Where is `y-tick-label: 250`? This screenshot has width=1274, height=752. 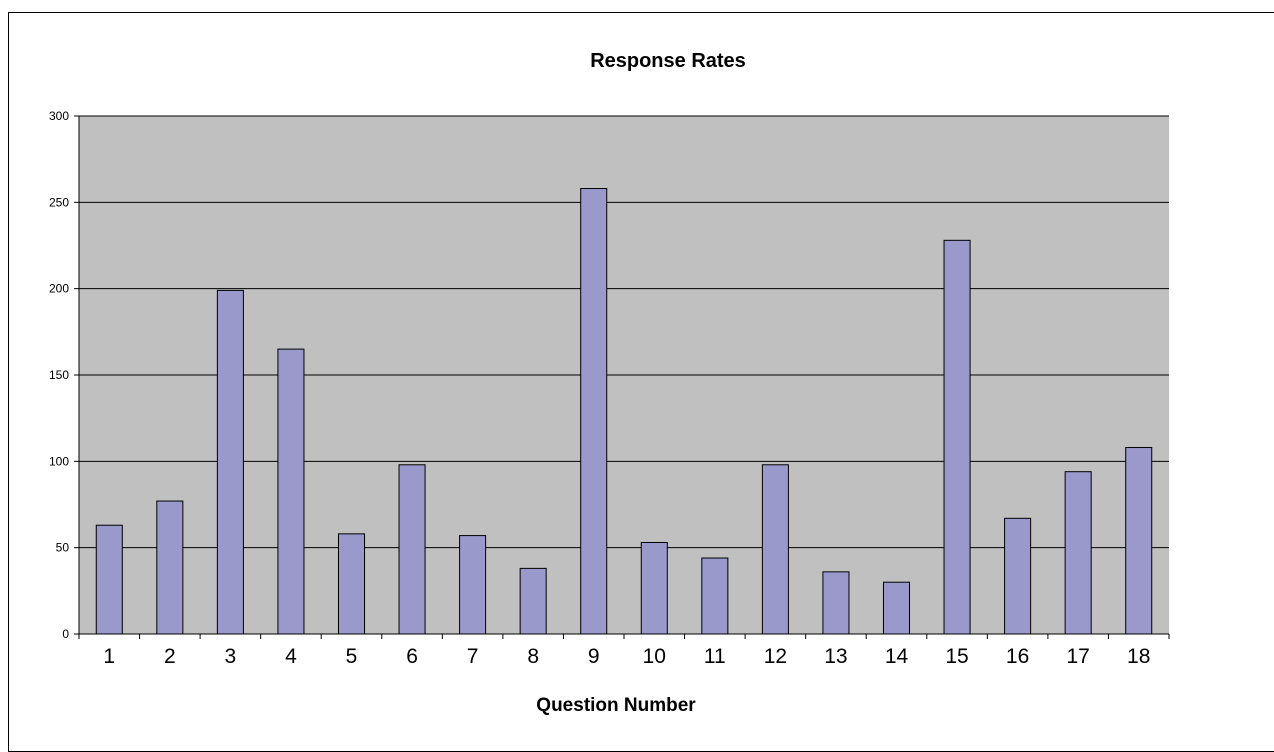 y-tick-label: 250 is located at coordinates (59, 202).